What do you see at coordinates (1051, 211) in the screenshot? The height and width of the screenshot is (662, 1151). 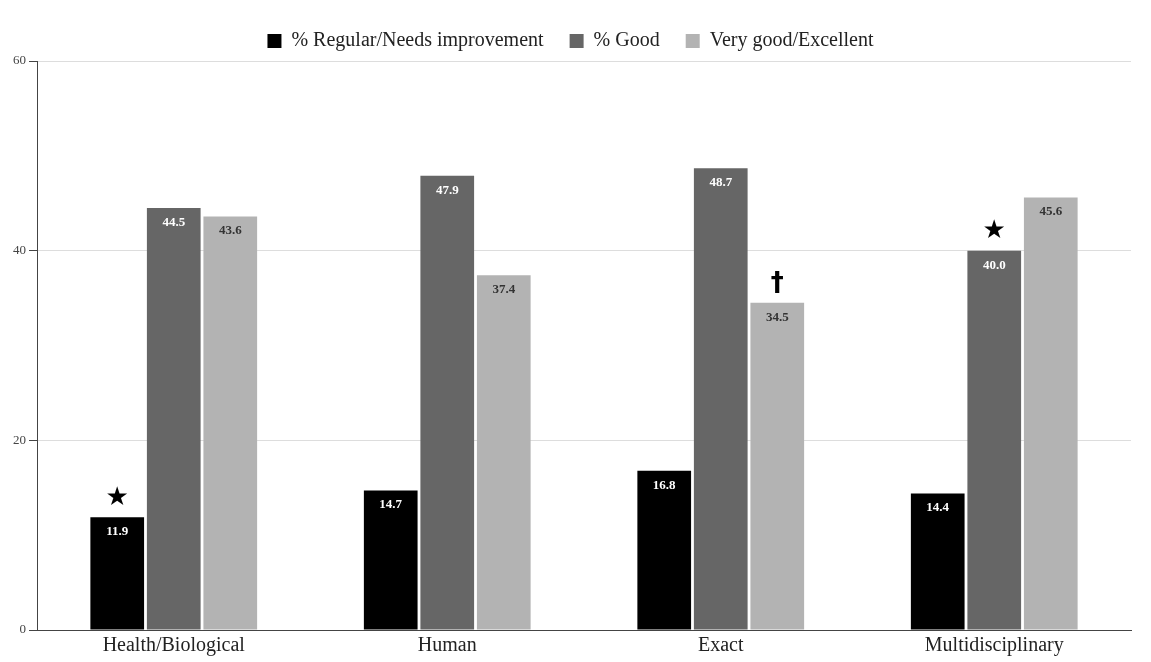 I see `data-label: 45.6` at bounding box center [1051, 211].